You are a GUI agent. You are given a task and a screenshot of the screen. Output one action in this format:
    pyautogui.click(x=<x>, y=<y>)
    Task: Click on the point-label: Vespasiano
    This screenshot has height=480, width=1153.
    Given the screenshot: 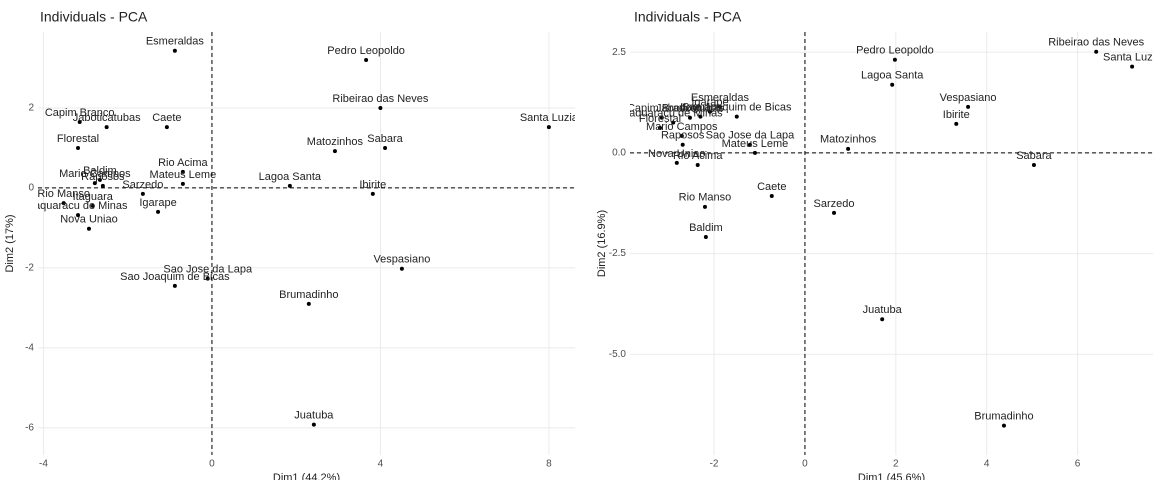 What is the action you would take?
    pyautogui.click(x=968, y=98)
    